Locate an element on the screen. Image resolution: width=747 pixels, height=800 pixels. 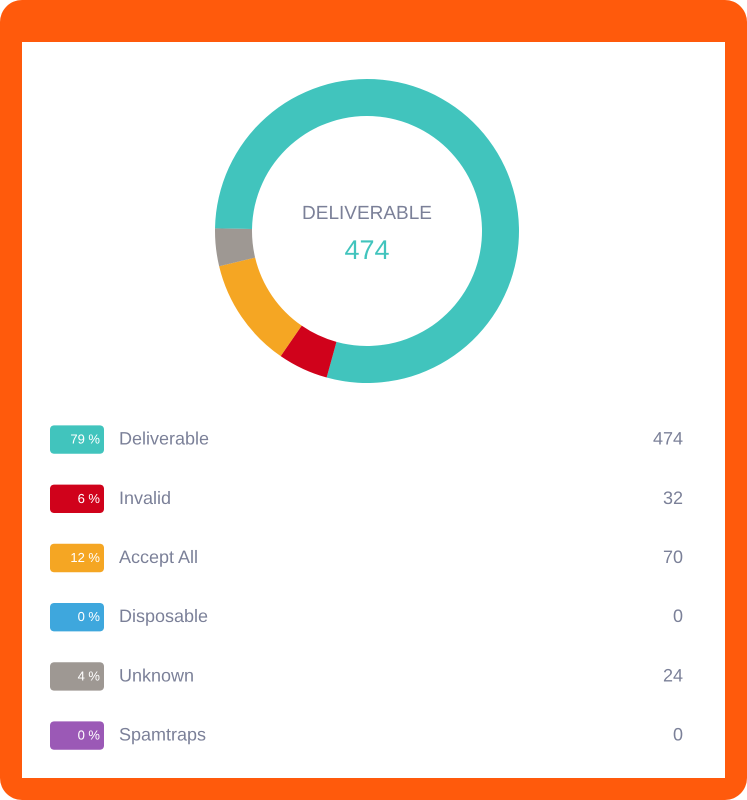
legend-label: Spamtraps is located at coordinates (162, 734).